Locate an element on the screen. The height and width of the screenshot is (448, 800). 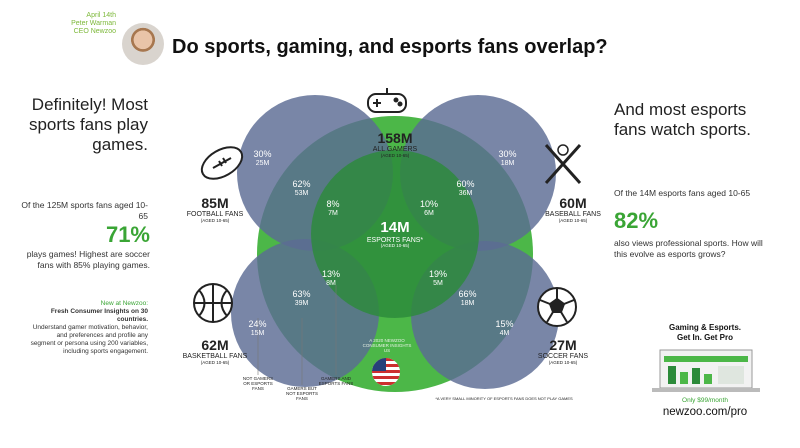
pro-price: Only $99/month is located at coordinates (705, 400).